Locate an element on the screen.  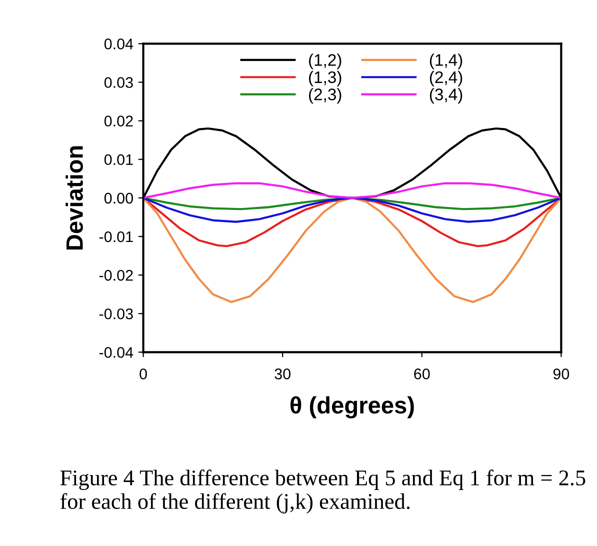
x-tick-label: 30 is located at coordinates (282, 374).